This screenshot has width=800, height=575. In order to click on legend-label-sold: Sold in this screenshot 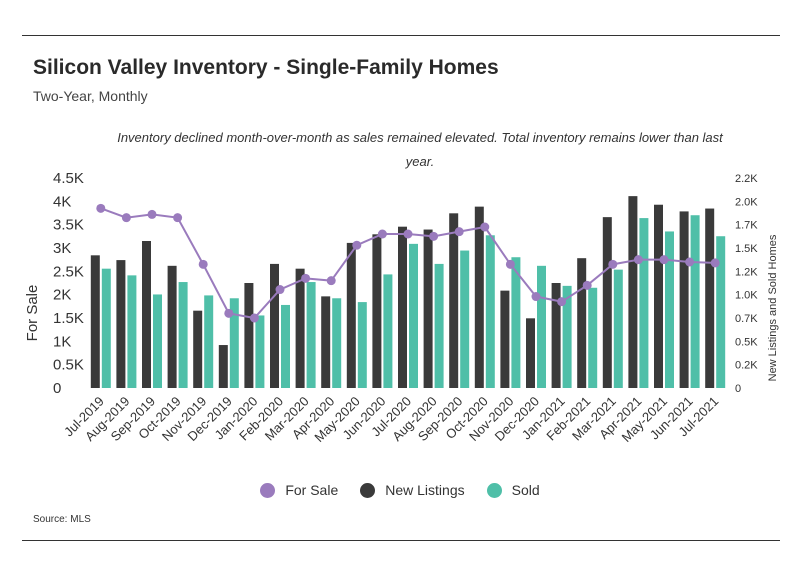, I will do `click(525, 490)`.